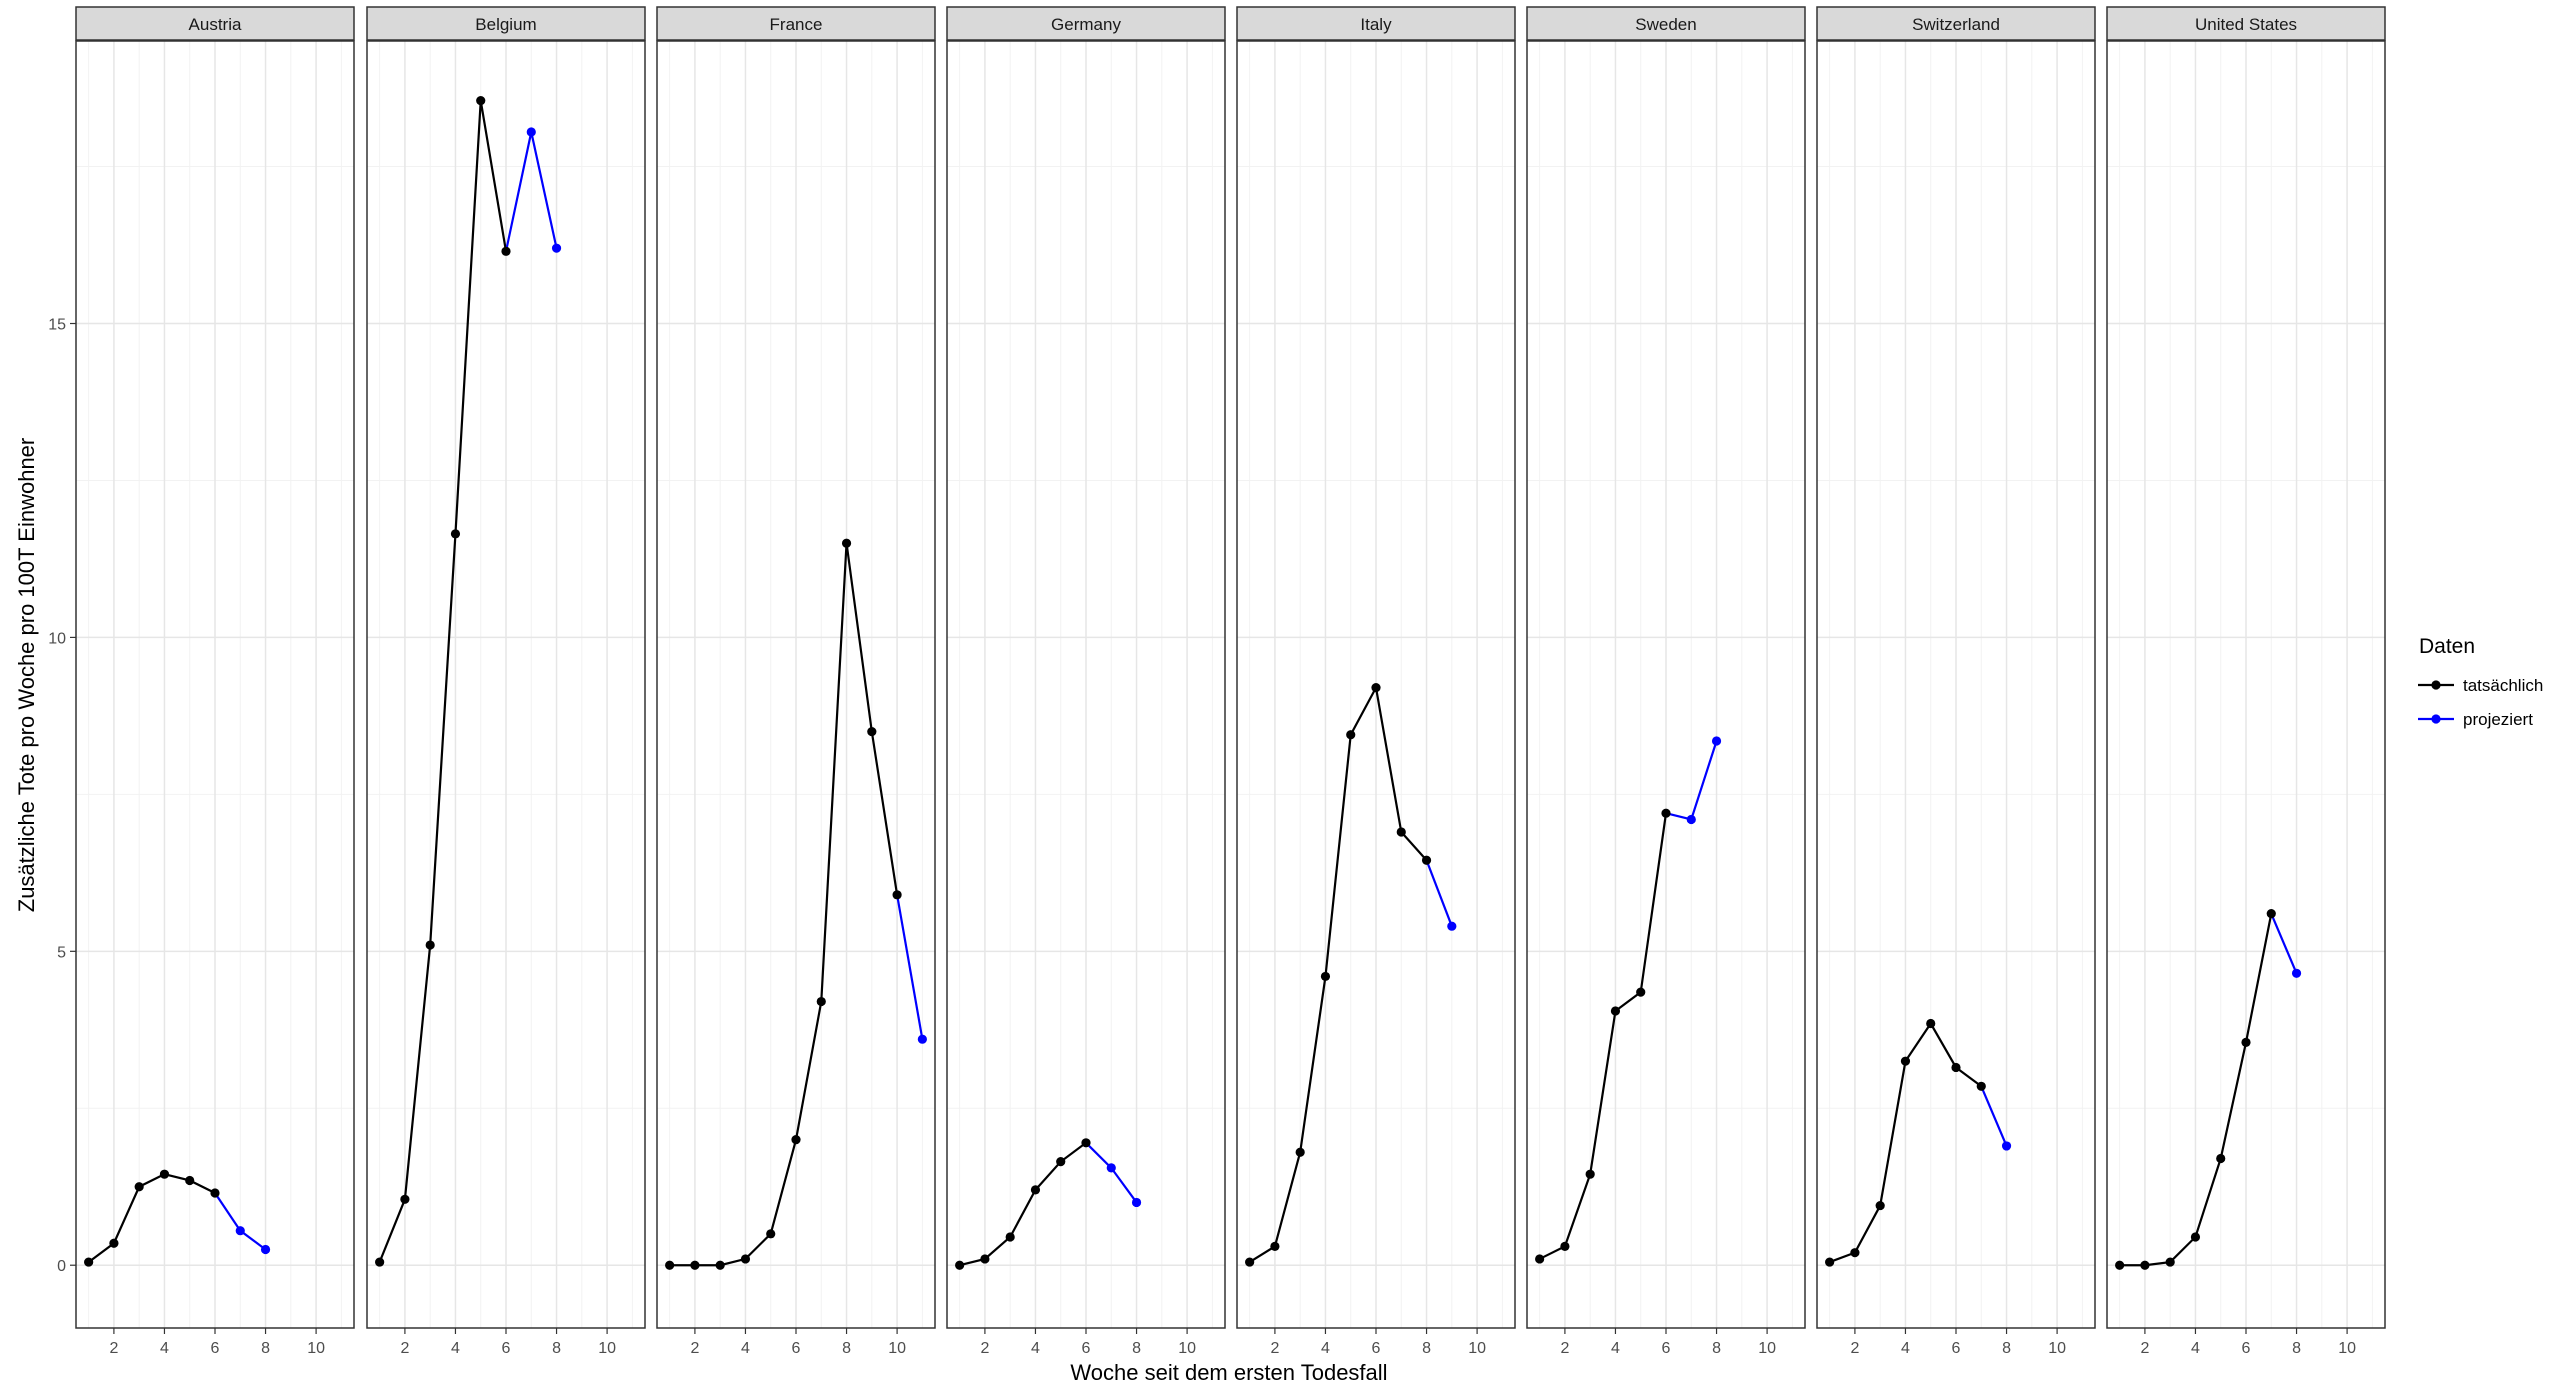  Describe the element at coordinates (2498, 719) in the screenshot. I see `legend-label: projeziert` at that location.